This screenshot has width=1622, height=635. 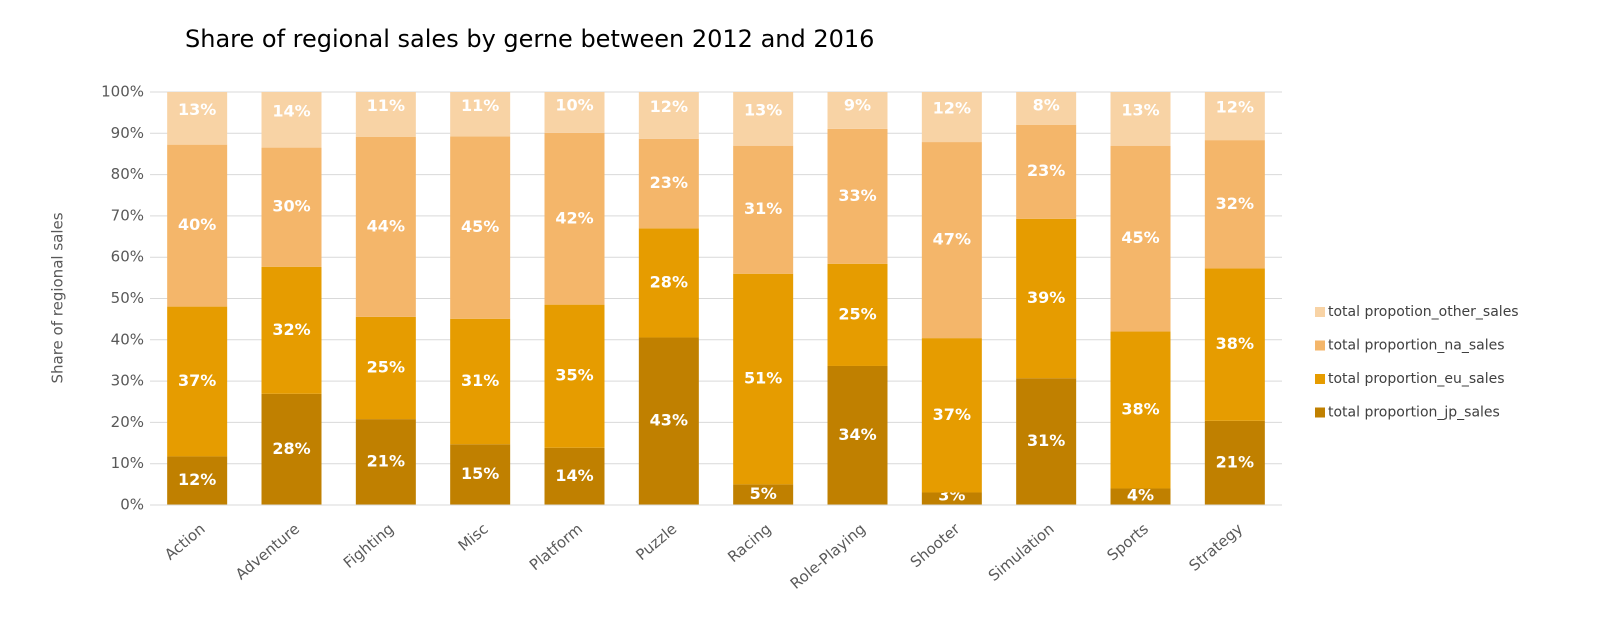 I want to click on y-tick-label: 30%, so click(x=127, y=381).